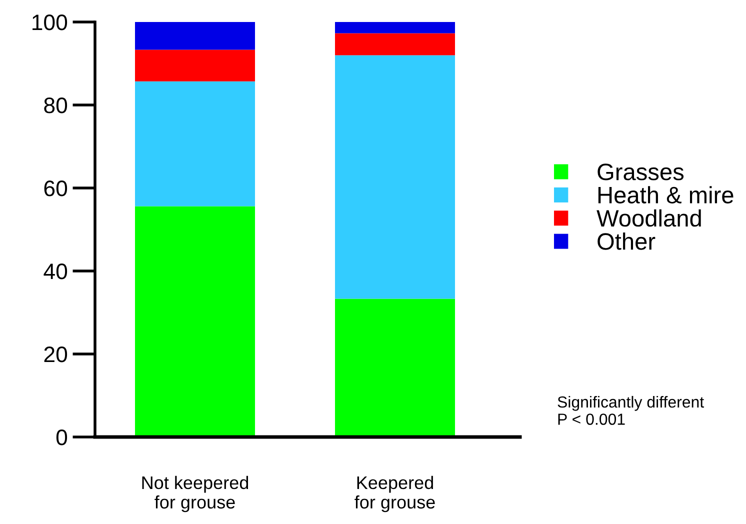  What do you see at coordinates (394, 494) in the screenshot?
I see `x-tick-label: Keepered for grouse` at bounding box center [394, 494].